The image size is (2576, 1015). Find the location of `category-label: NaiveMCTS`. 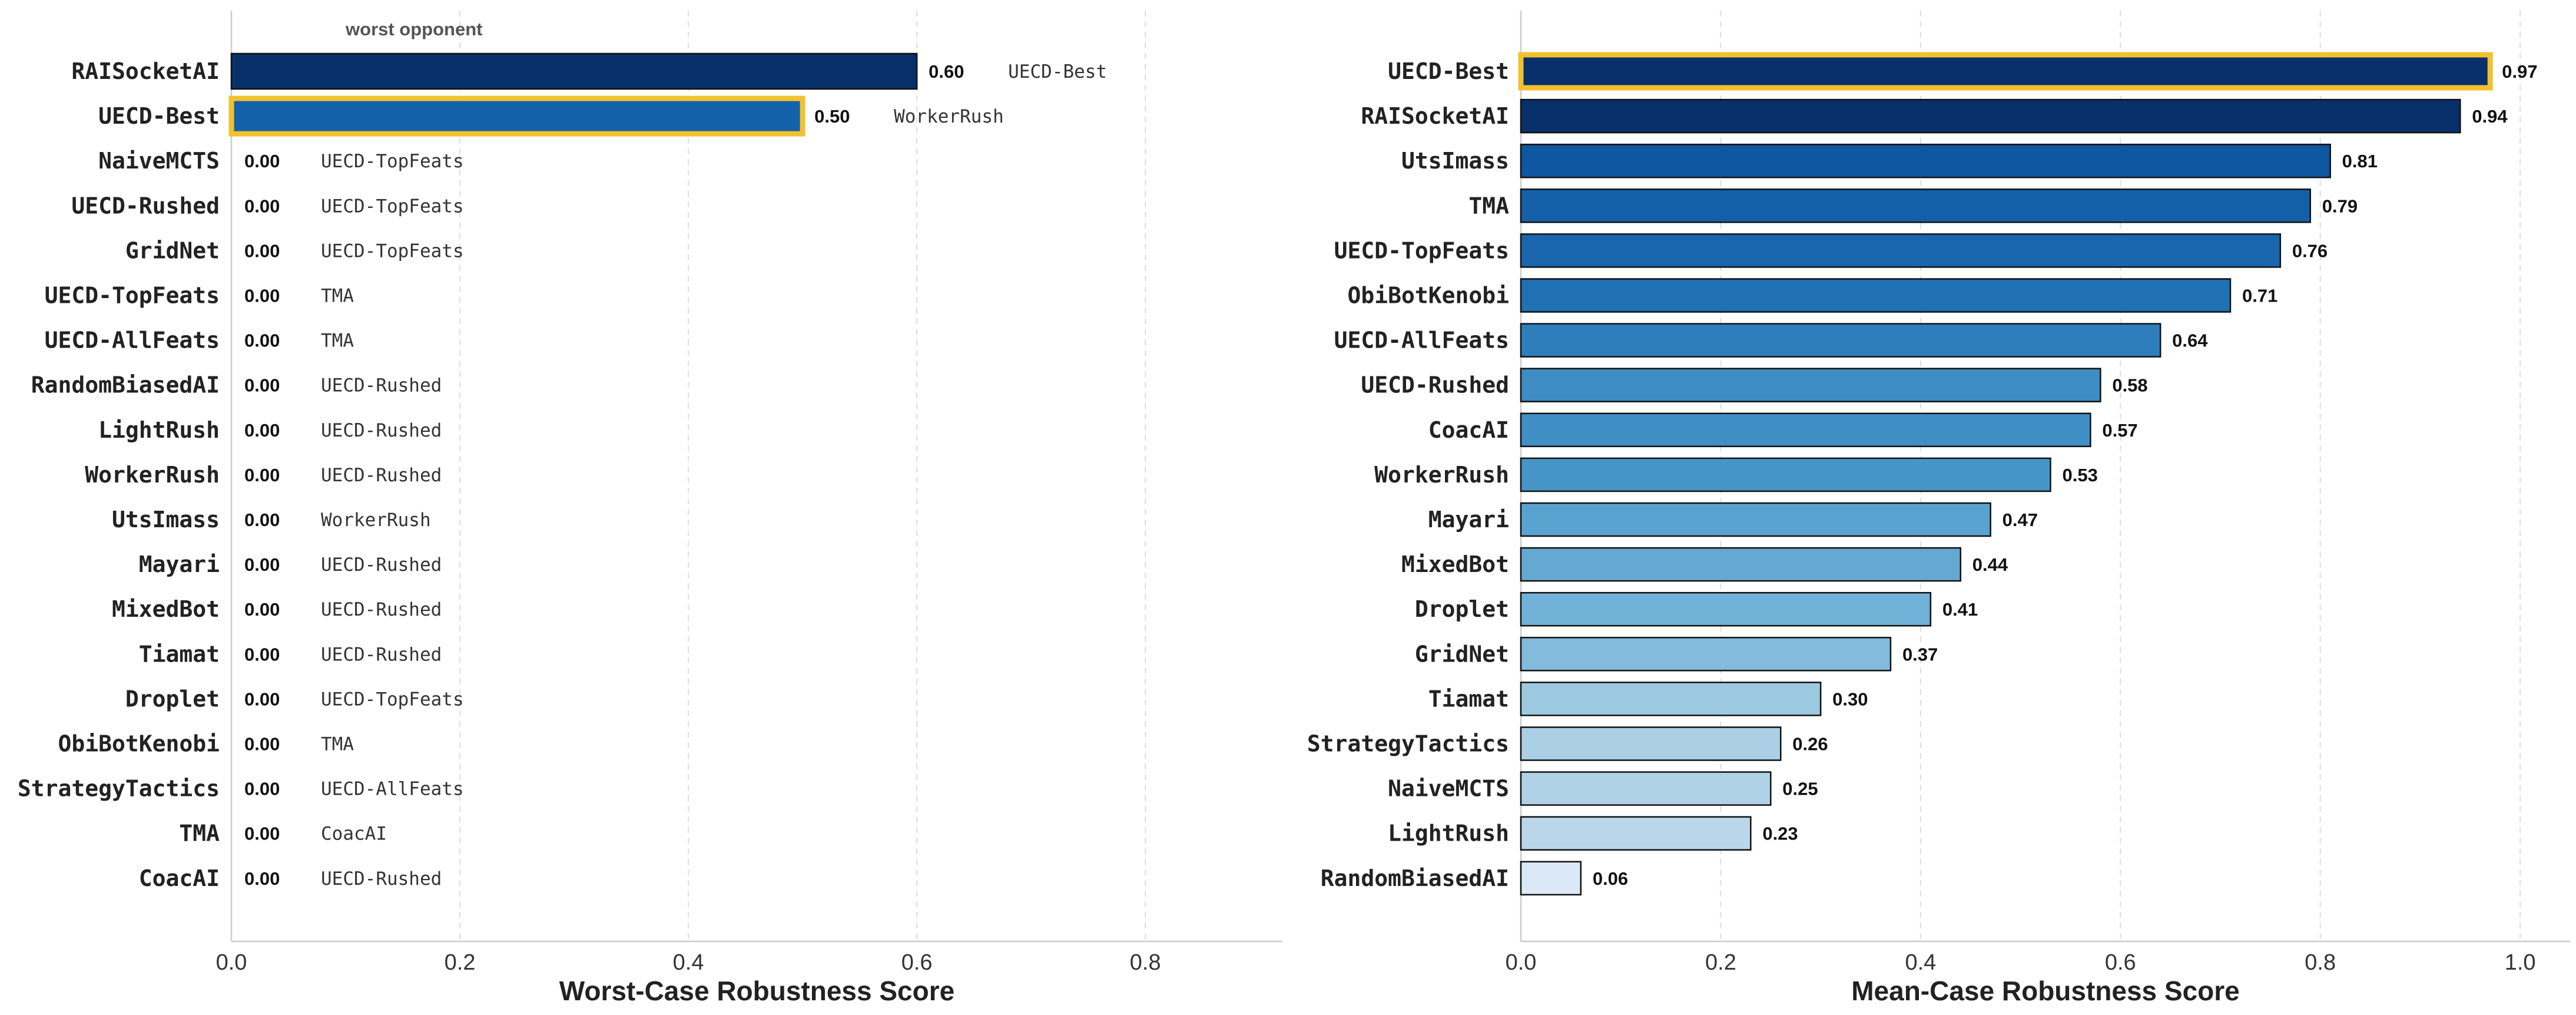

category-label: NaiveMCTS is located at coordinates (1448, 789).